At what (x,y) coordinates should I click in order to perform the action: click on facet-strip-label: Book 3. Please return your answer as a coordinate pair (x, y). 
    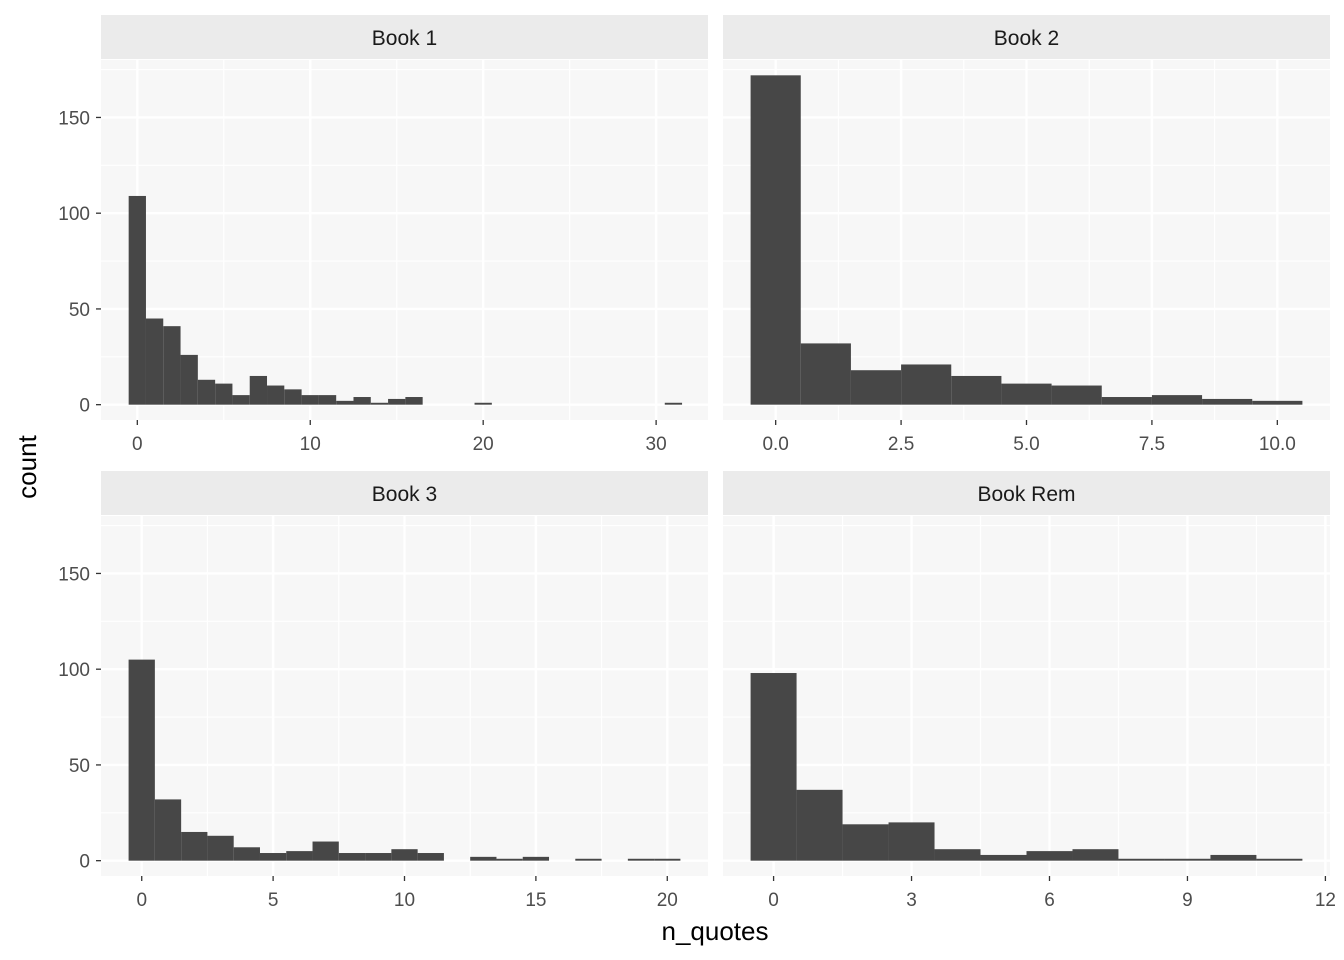
    Looking at the image, I should click on (404, 494).